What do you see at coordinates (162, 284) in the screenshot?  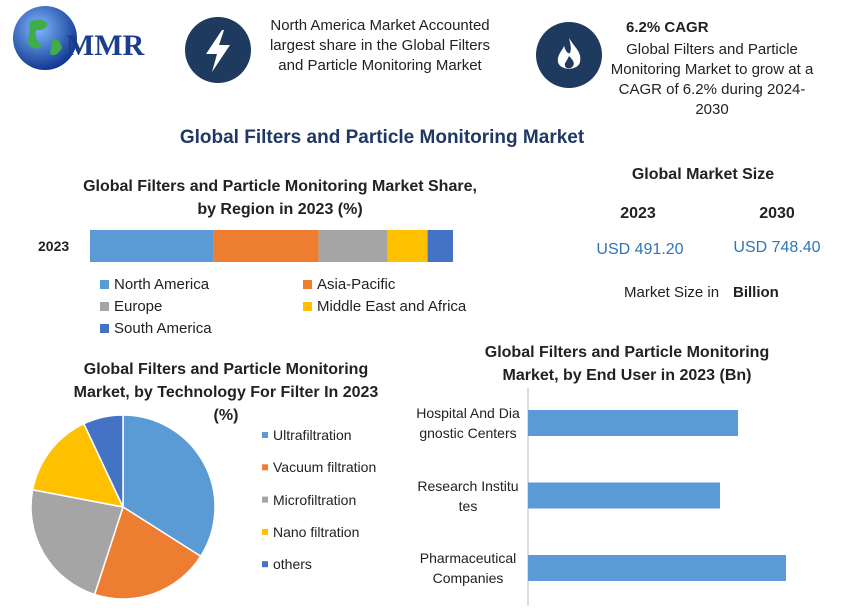 I see `legend-label: North America` at bounding box center [162, 284].